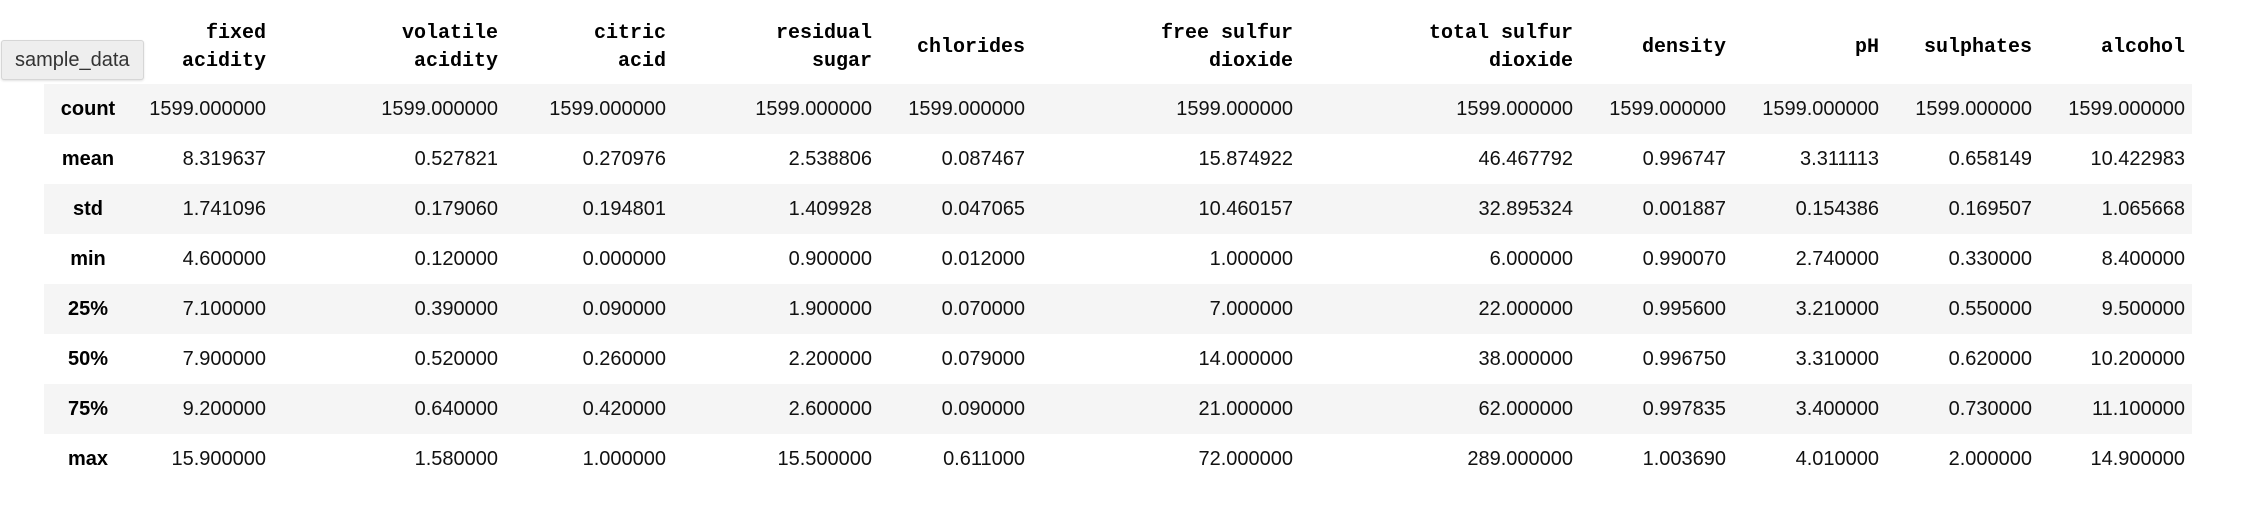  What do you see at coordinates (456, 158) in the screenshot?
I see `table-cell: 0.527821` at bounding box center [456, 158].